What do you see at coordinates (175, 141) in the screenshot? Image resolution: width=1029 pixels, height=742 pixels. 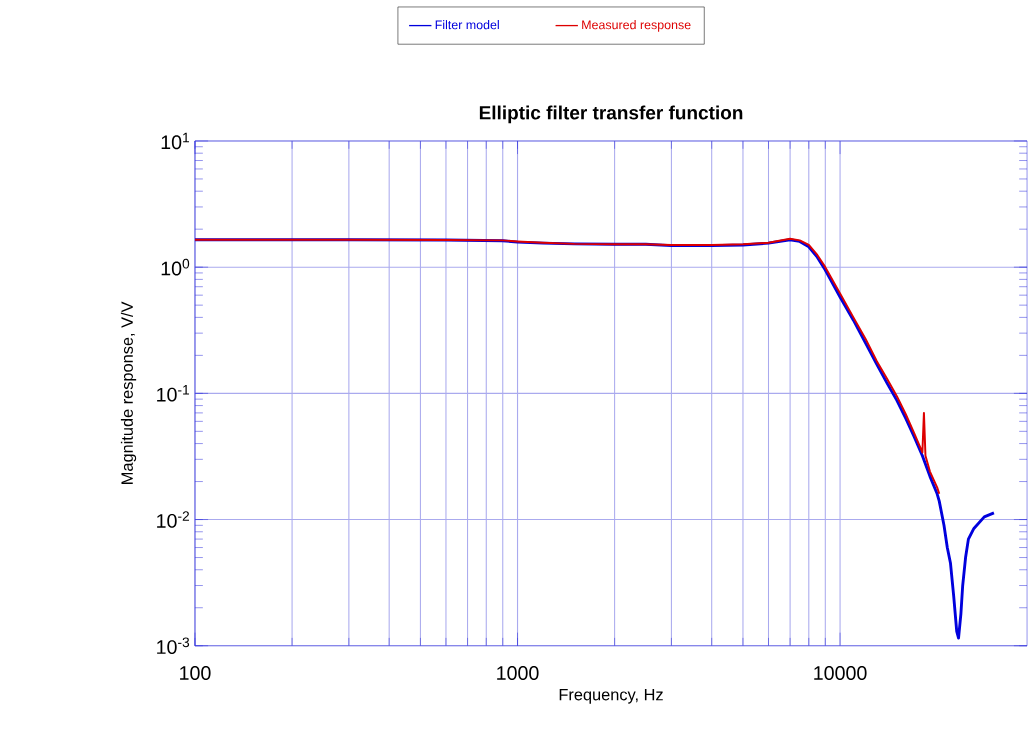 I see `y-tick-label: 10$^{1}$` at bounding box center [175, 141].